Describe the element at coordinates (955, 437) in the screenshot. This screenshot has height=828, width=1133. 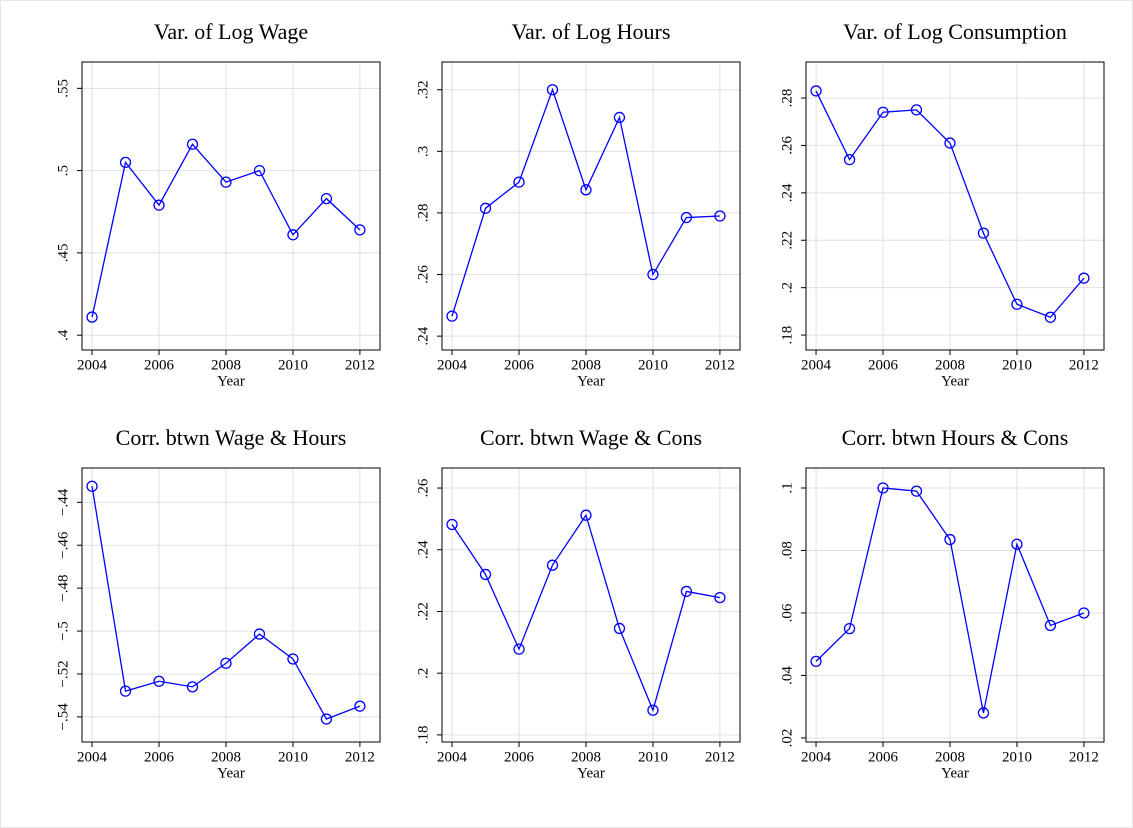
I see `panel-title: Corr. btwn Hours & Cons` at that location.